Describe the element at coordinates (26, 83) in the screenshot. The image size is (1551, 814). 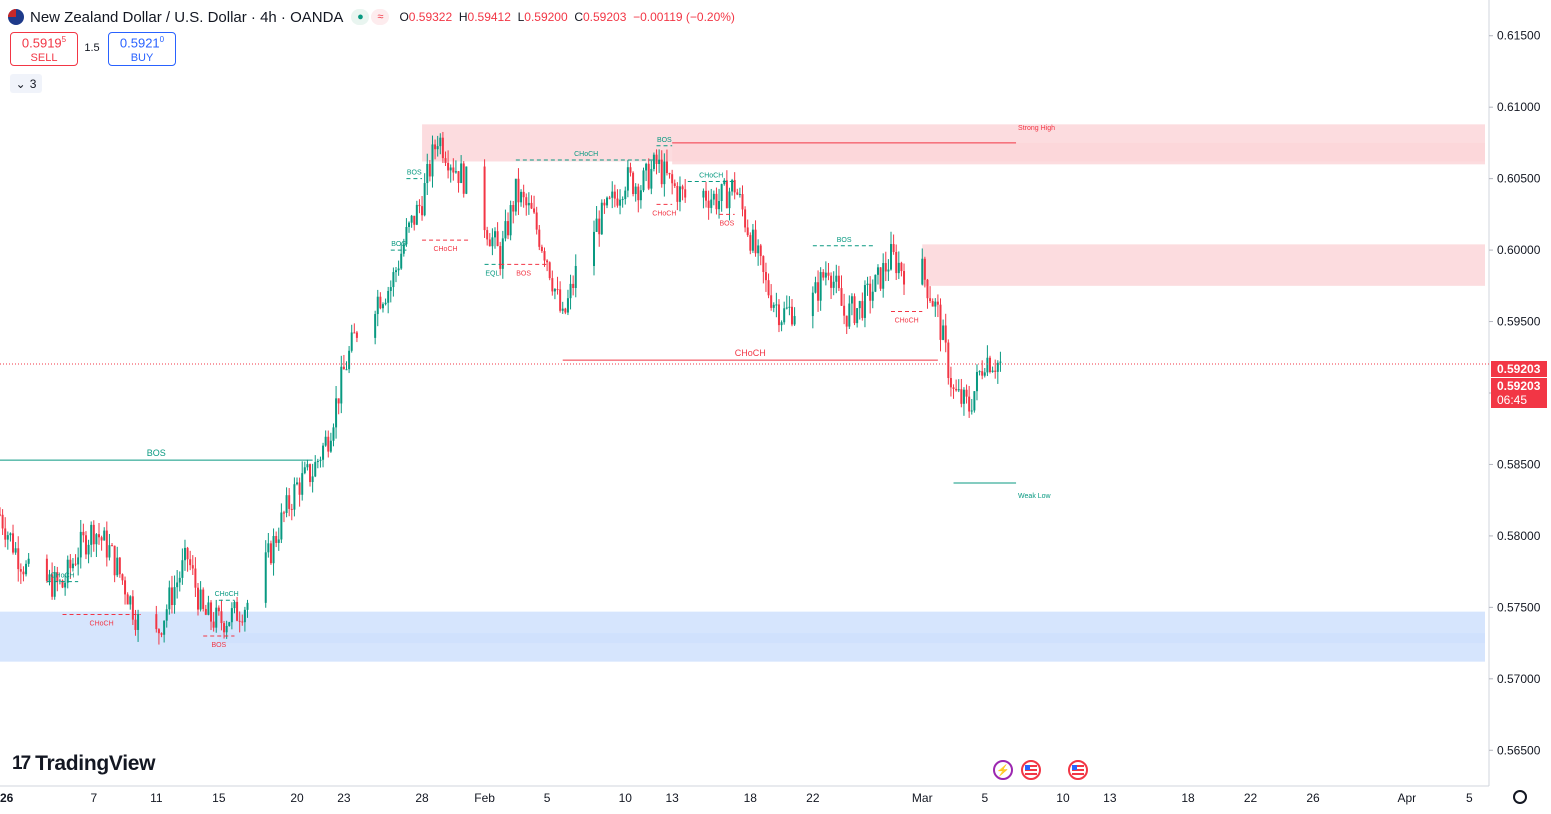
I see `indicators-toggle-button: ⌄ 3` at that location.